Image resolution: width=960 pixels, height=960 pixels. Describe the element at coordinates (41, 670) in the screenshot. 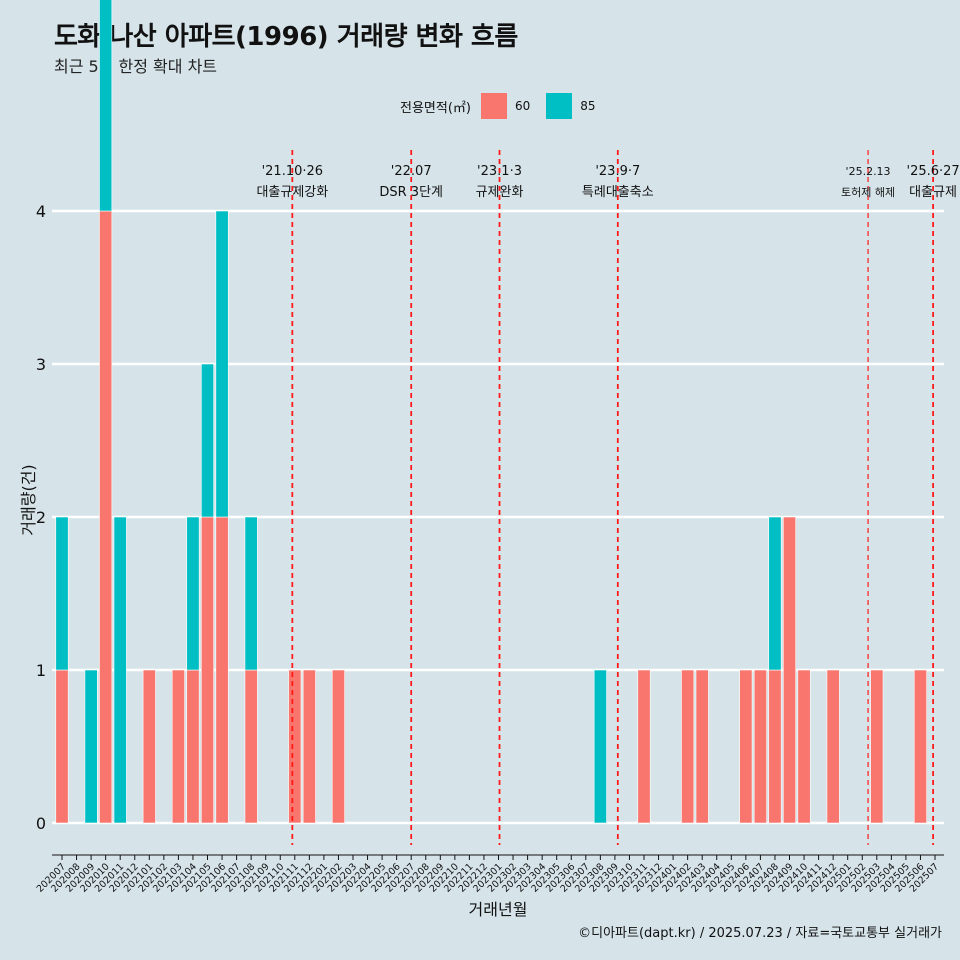

I see `y-tick-label: 1` at that location.